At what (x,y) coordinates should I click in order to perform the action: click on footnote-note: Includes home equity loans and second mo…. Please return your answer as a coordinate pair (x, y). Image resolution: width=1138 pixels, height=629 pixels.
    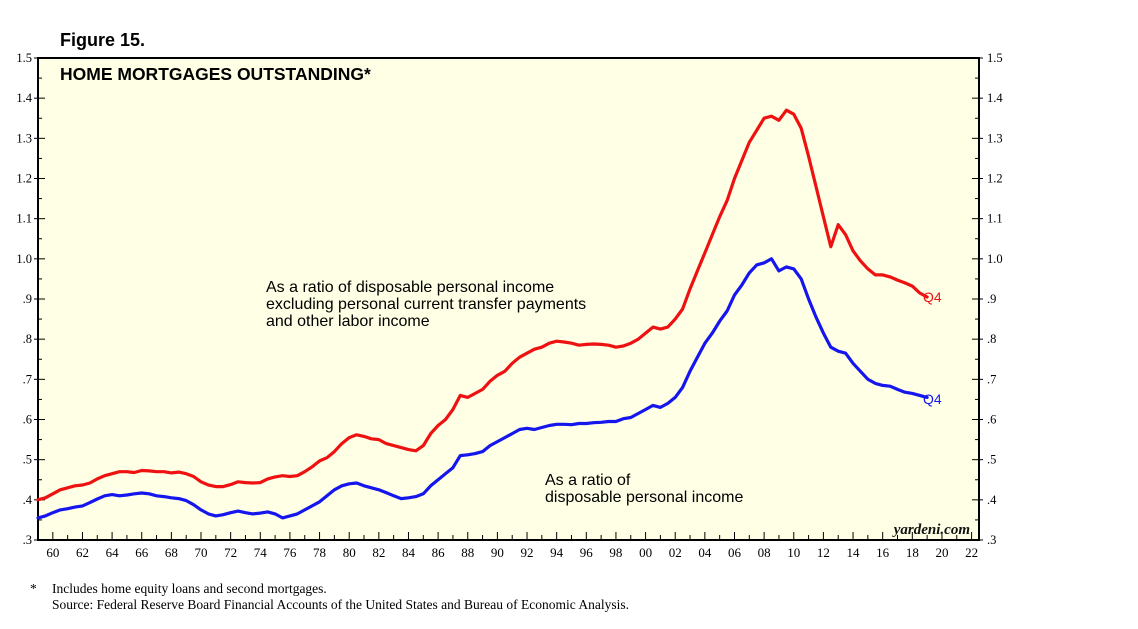
    Looking at the image, I should click on (189, 588).